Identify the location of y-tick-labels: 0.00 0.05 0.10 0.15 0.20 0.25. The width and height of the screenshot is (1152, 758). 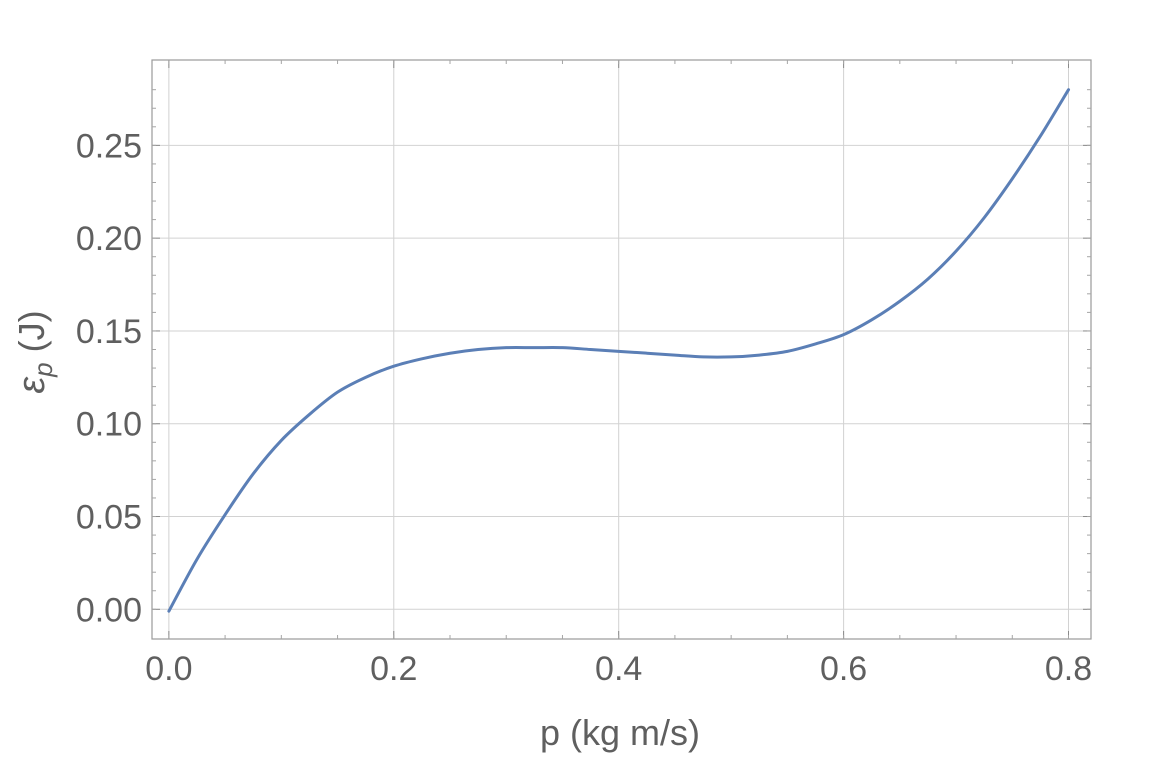
(109, 378).